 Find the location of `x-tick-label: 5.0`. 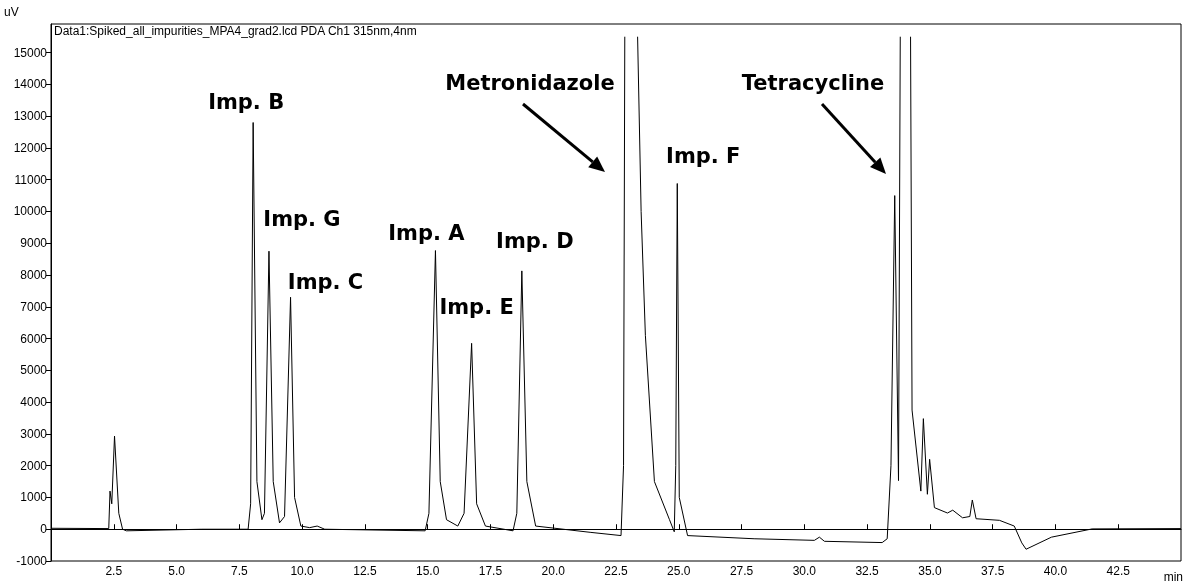

x-tick-label: 5.0 is located at coordinates (177, 571).